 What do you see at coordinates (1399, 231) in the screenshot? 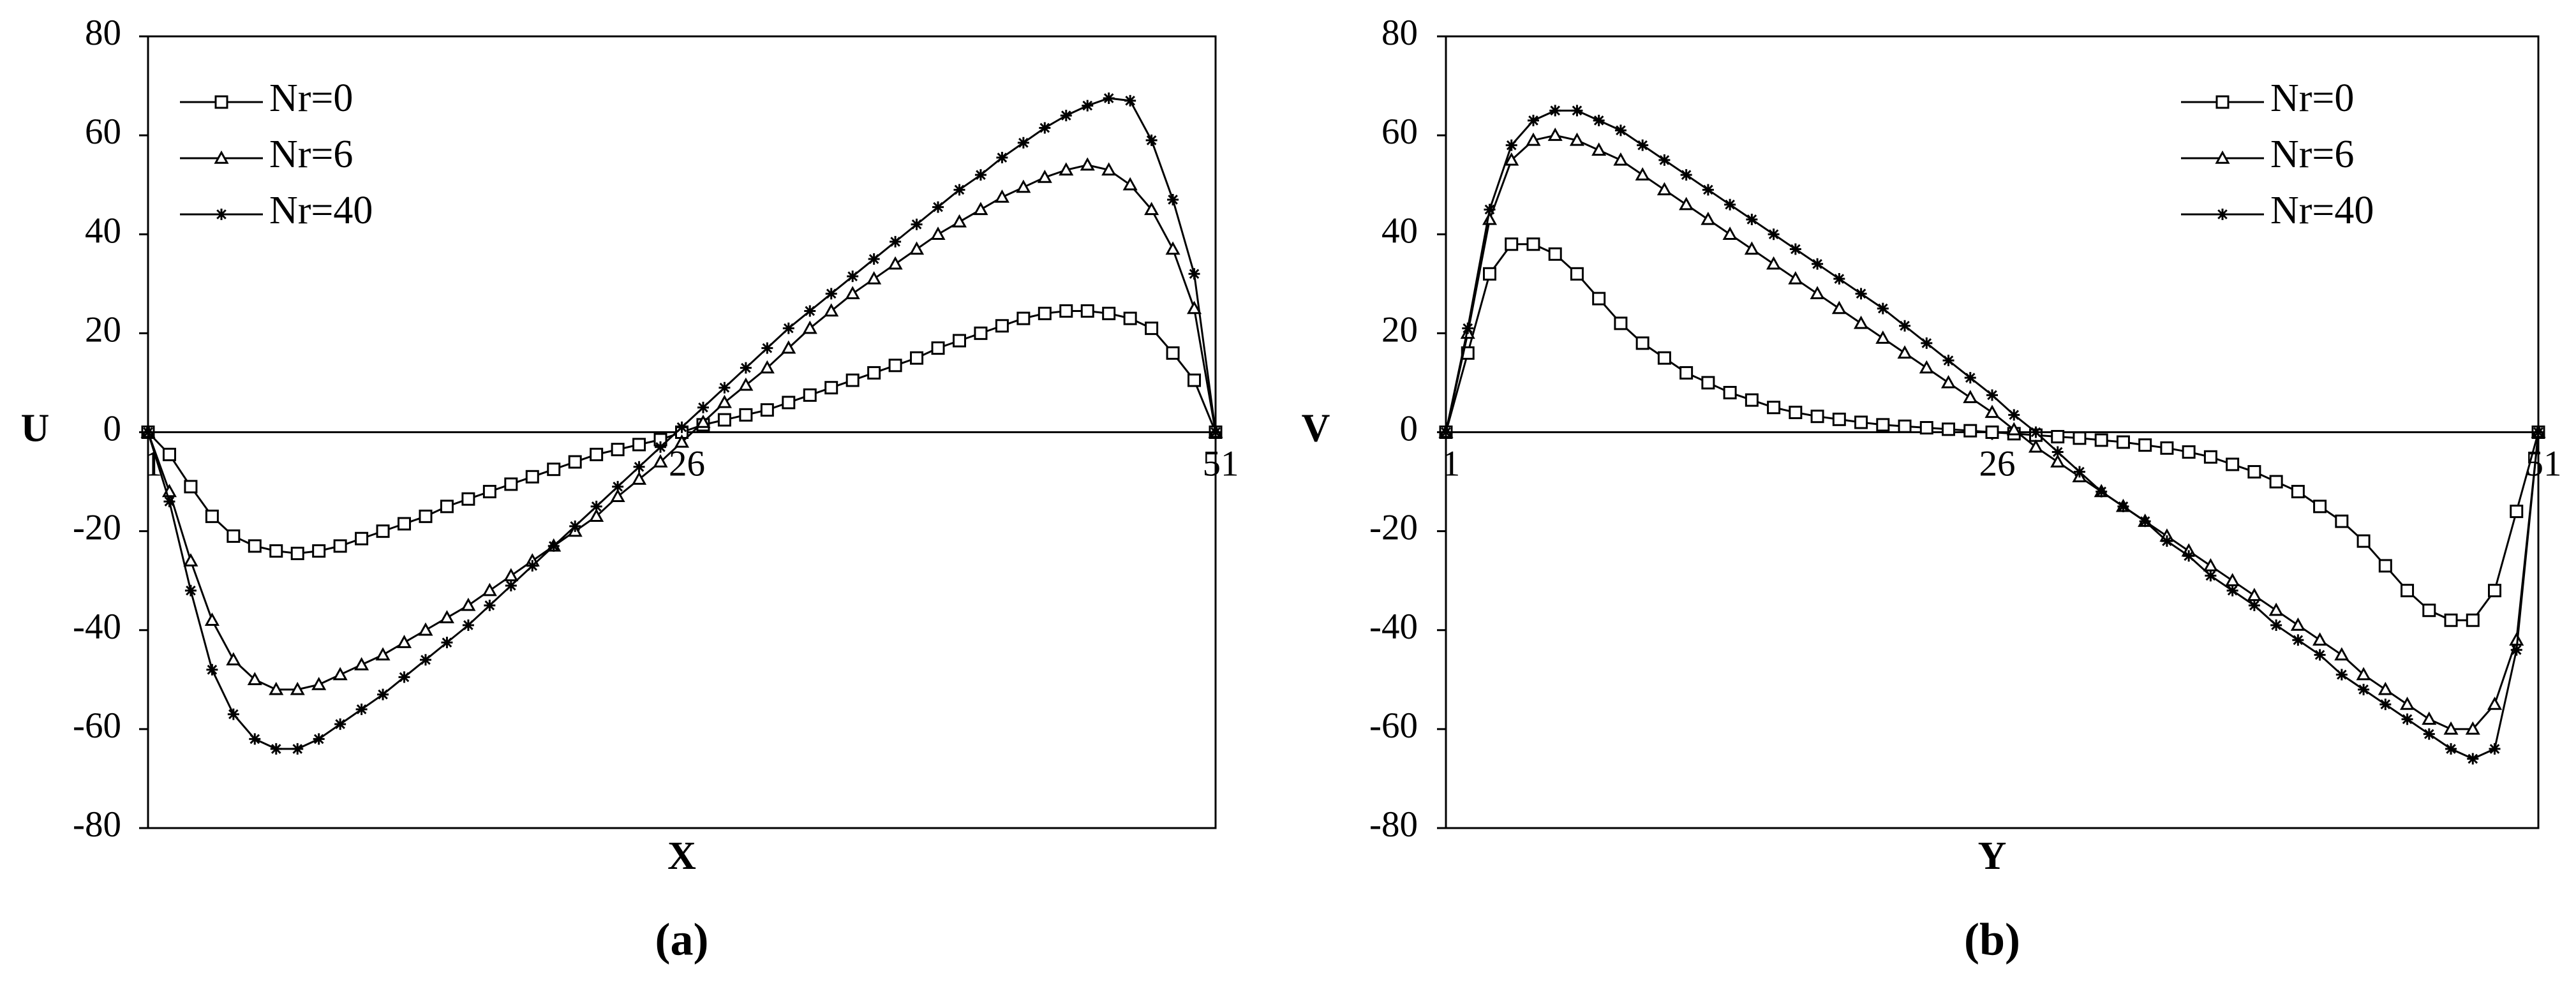
I see `y-tick-label: 40` at bounding box center [1399, 231].